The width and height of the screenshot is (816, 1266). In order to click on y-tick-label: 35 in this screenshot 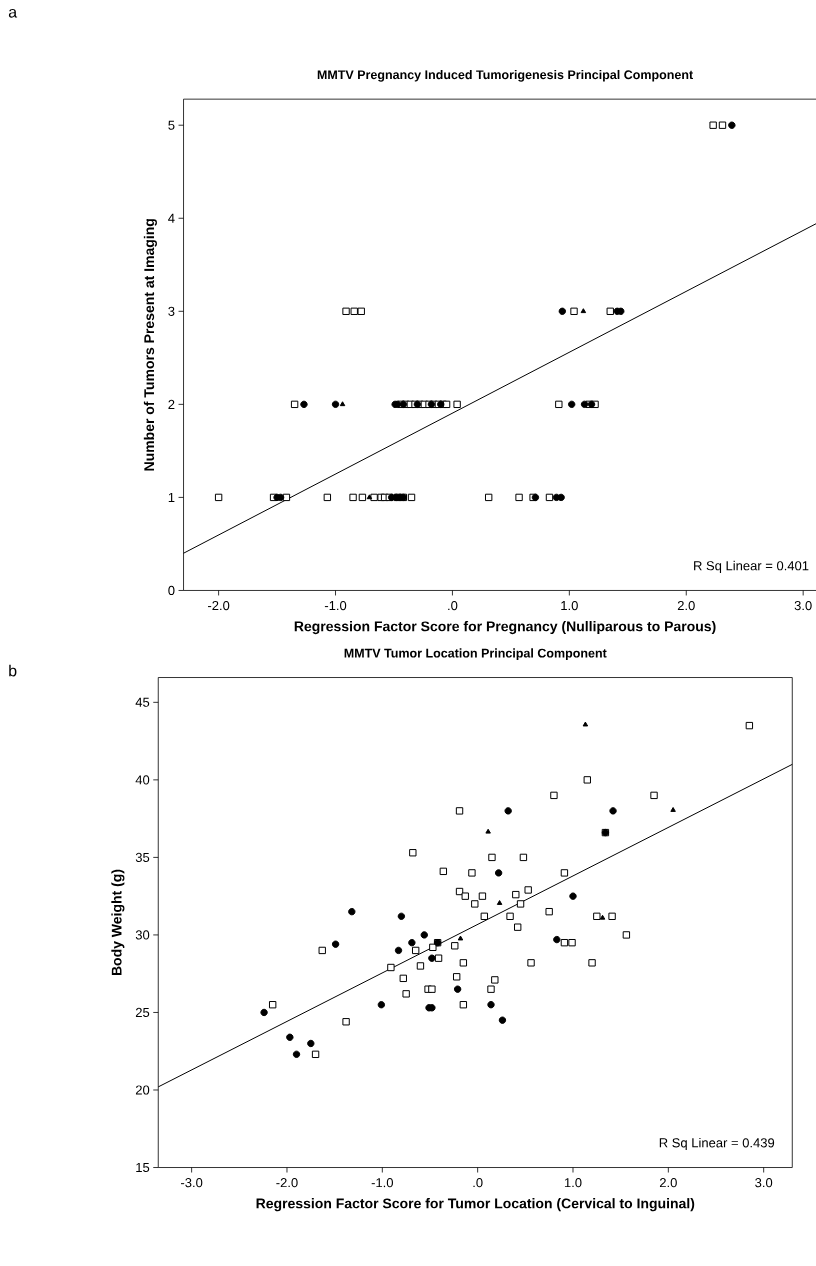, I will do `click(142, 857)`.